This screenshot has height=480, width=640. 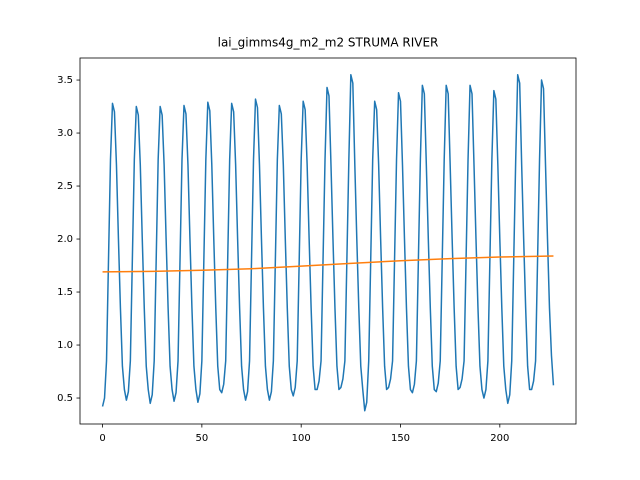 I want to click on x-tick-label: 100, so click(x=301, y=438).